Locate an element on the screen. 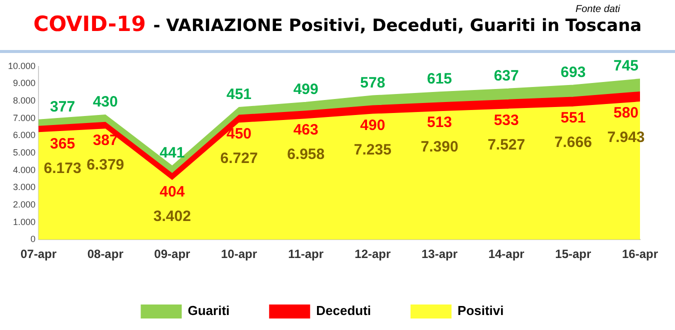  data-label: 450 is located at coordinates (239, 134).